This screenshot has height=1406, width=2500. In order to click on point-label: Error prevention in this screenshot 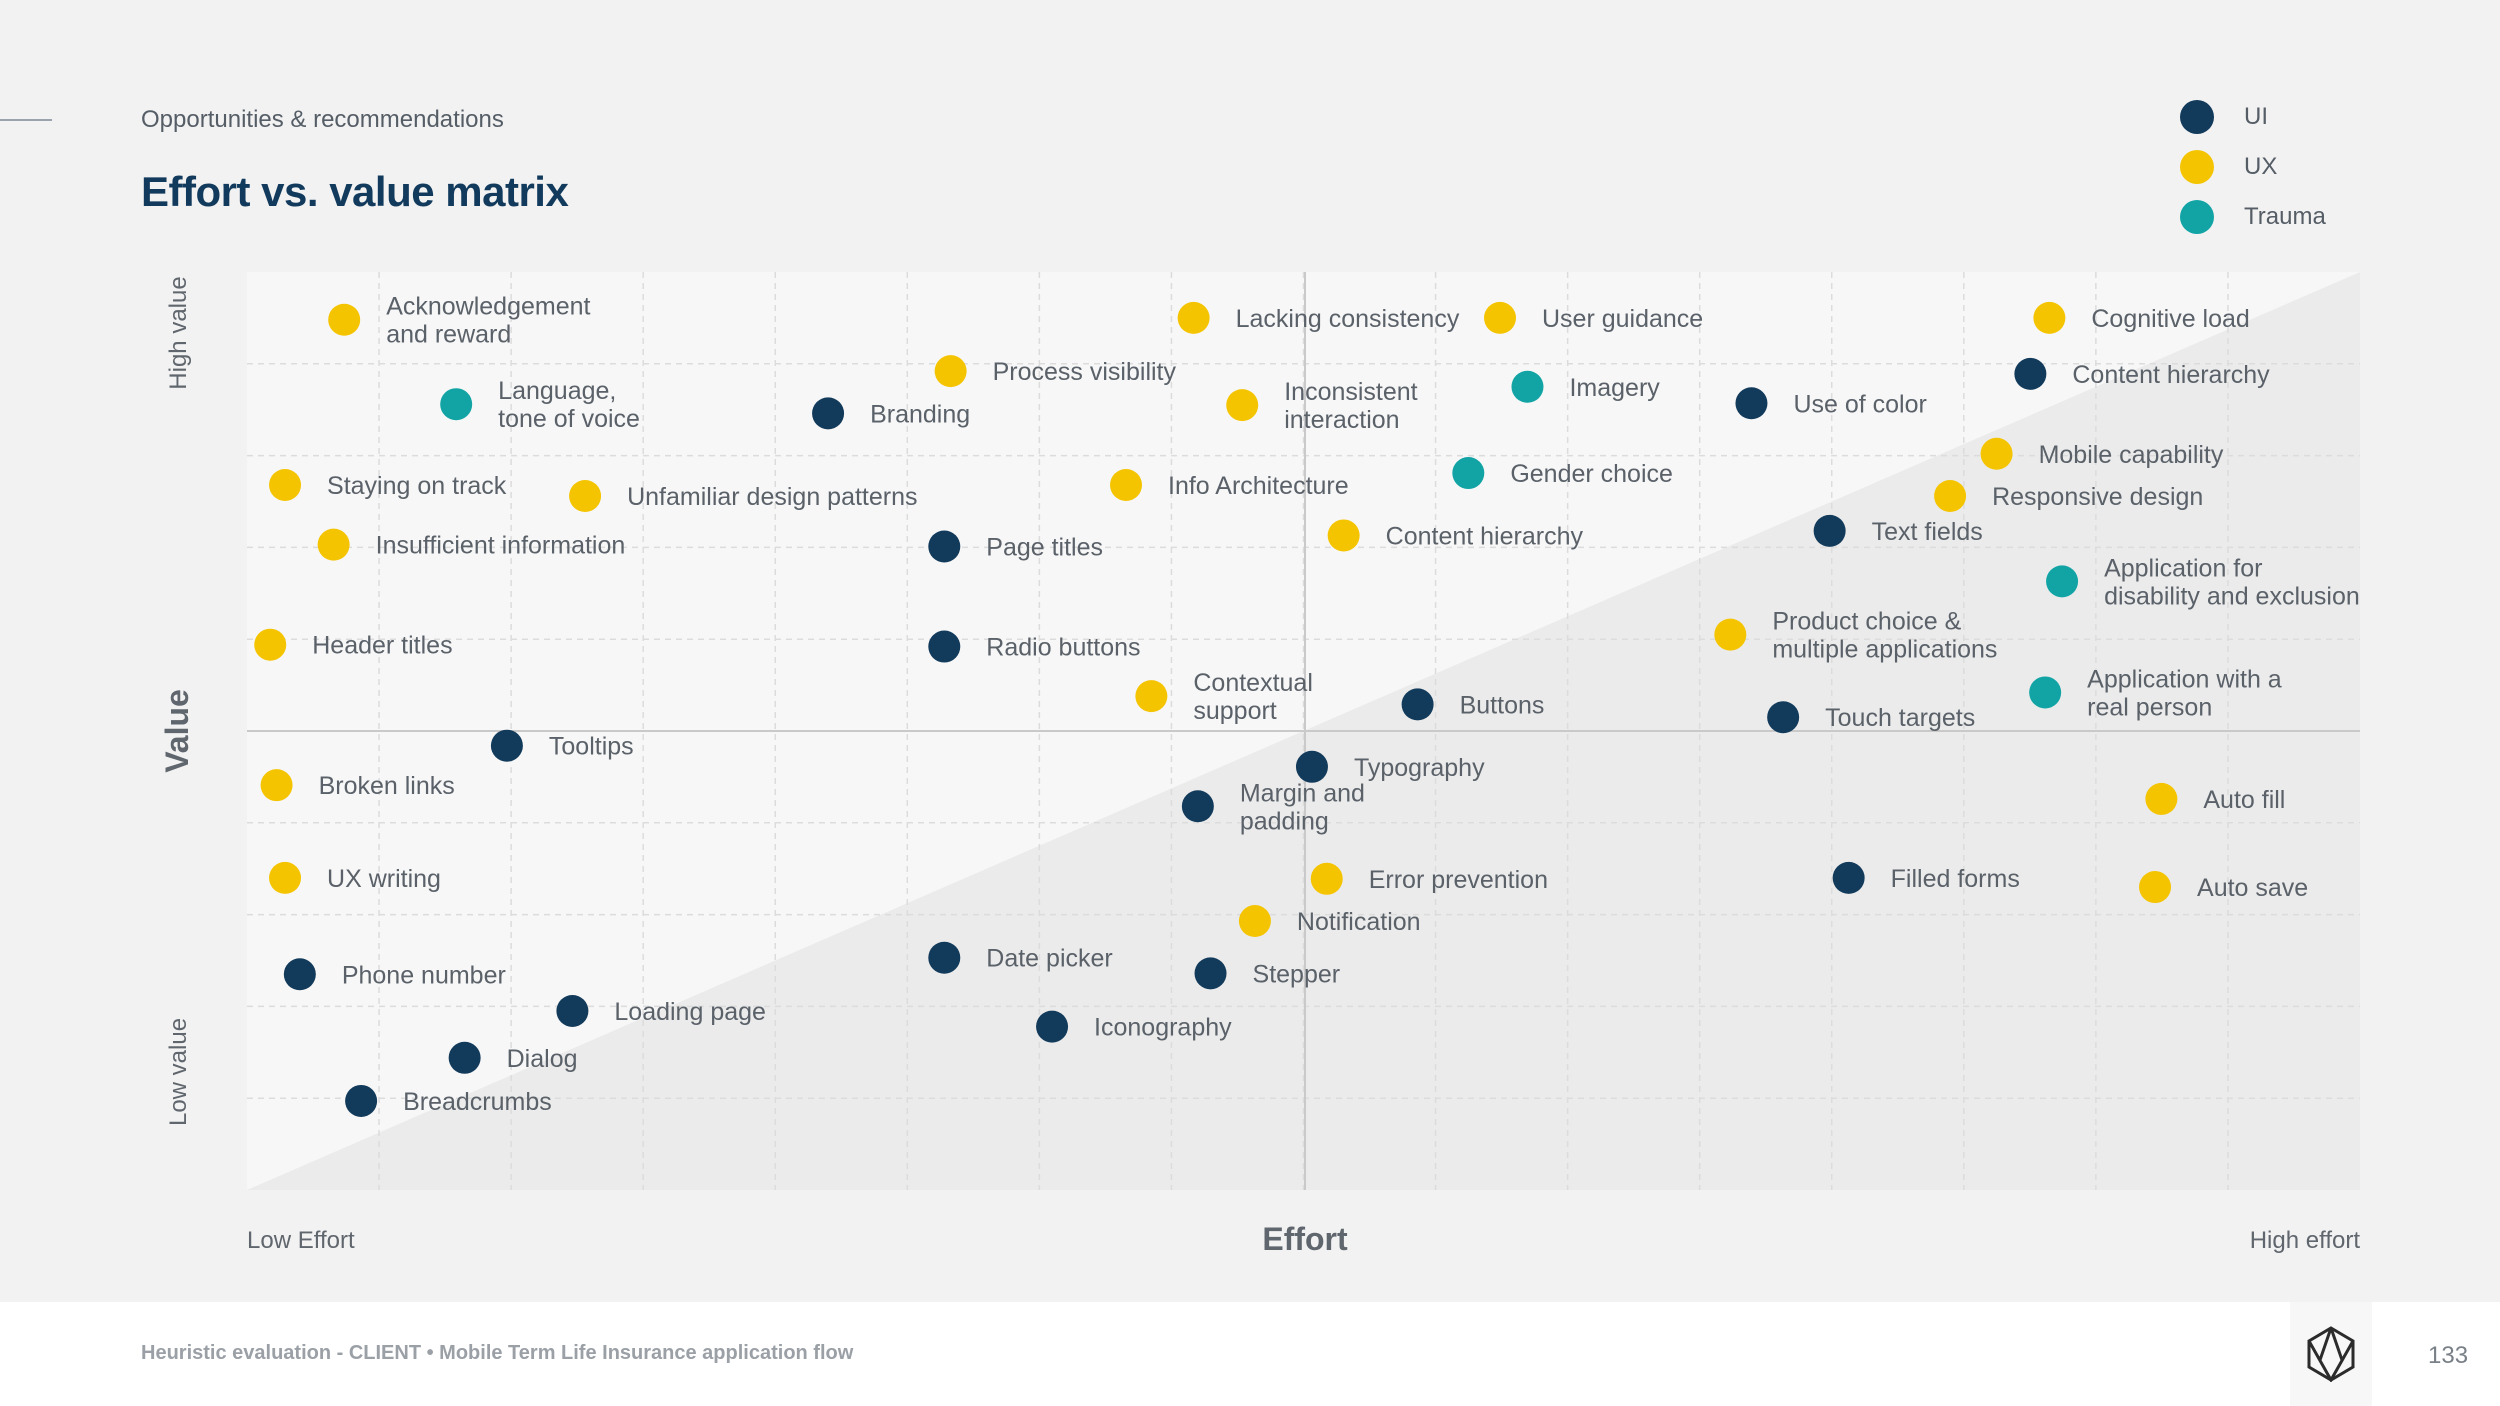, I will do `click(1458, 880)`.